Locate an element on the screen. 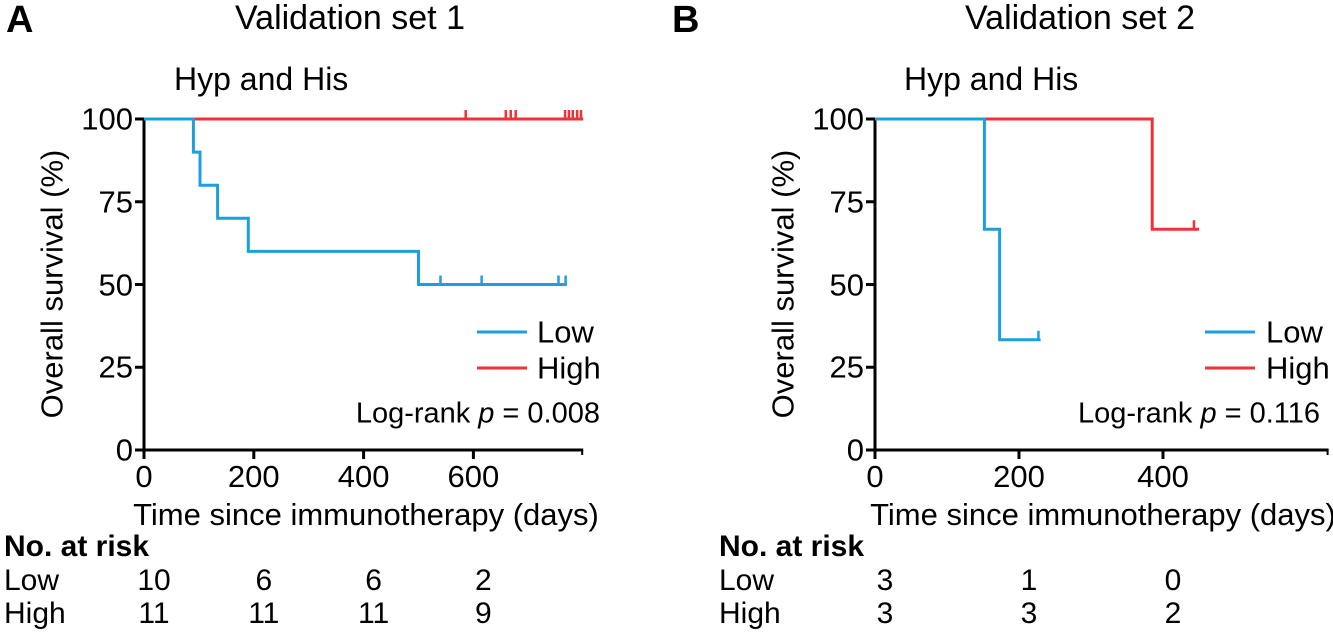 This screenshot has width=1333, height=642. panel-b-x-tick-label: 400 is located at coordinates (1163, 476).